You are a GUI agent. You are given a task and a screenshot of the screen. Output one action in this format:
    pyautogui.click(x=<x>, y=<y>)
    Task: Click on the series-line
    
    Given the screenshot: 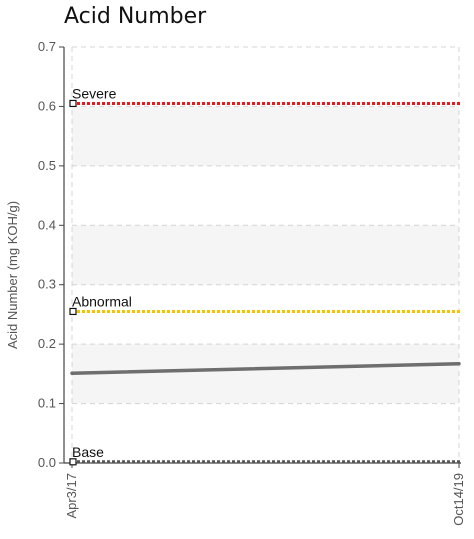 What is the action you would take?
    pyautogui.click(x=265, y=369)
    